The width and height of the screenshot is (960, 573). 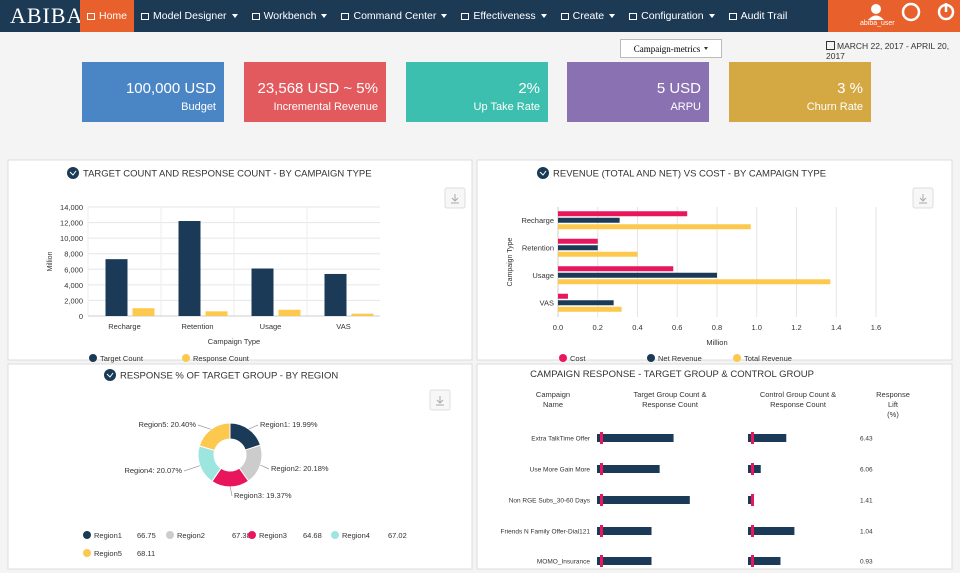 What do you see at coordinates (798, 394) in the screenshot?
I see `table-header: Control Group Count &` at bounding box center [798, 394].